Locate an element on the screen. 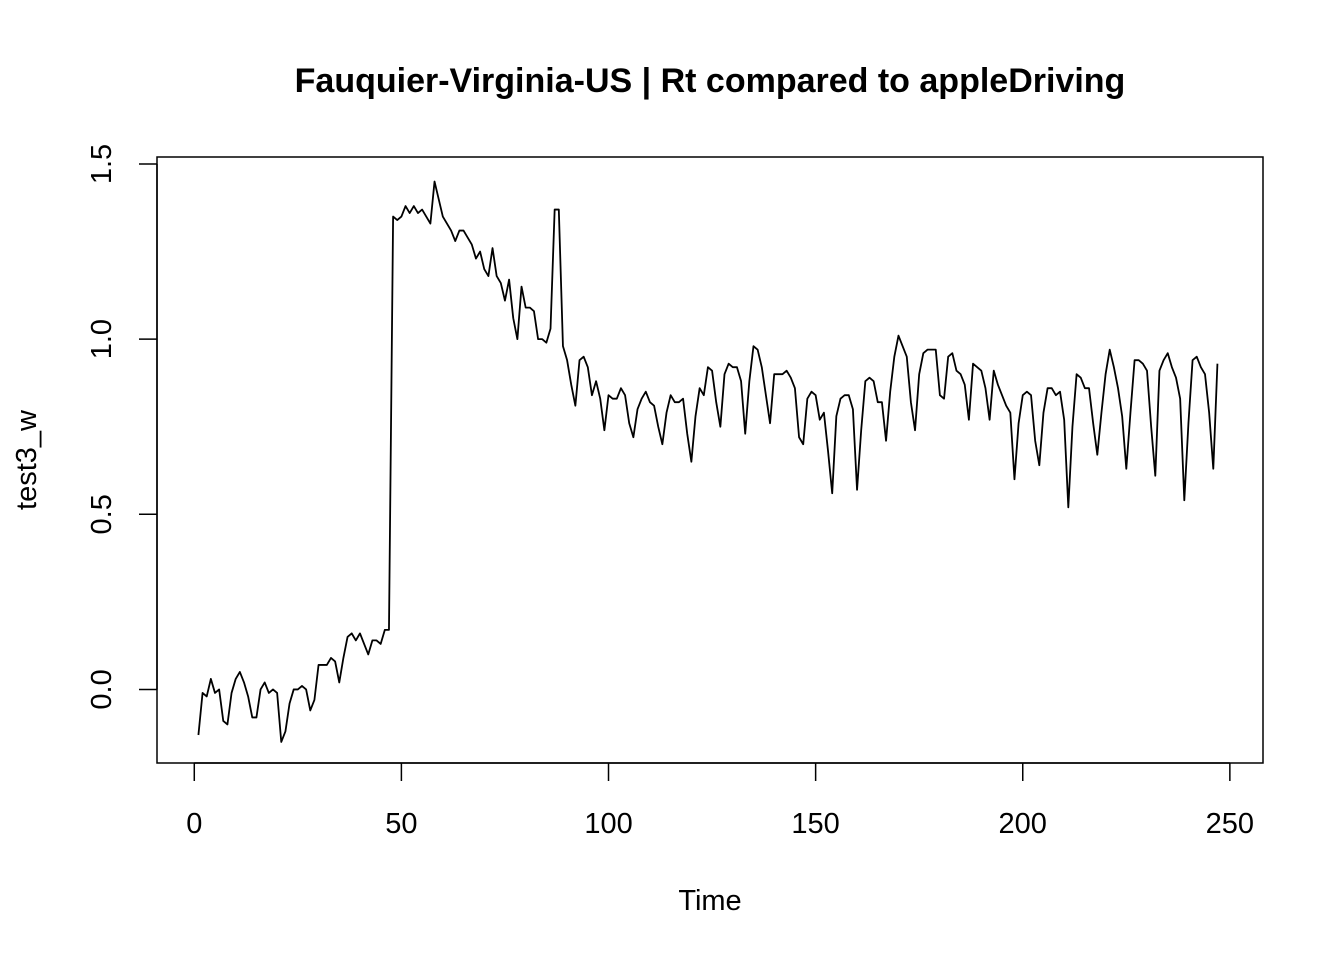 The image size is (1344, 960). x-tick-label: 50 is located at coordinates (401, 824).